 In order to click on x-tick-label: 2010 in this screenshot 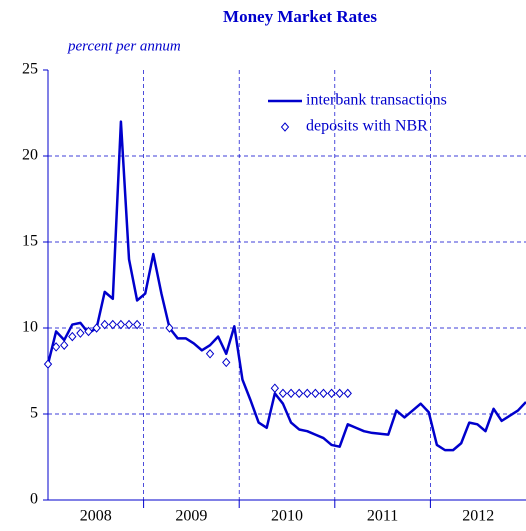, I will do `click(287, 516)`.